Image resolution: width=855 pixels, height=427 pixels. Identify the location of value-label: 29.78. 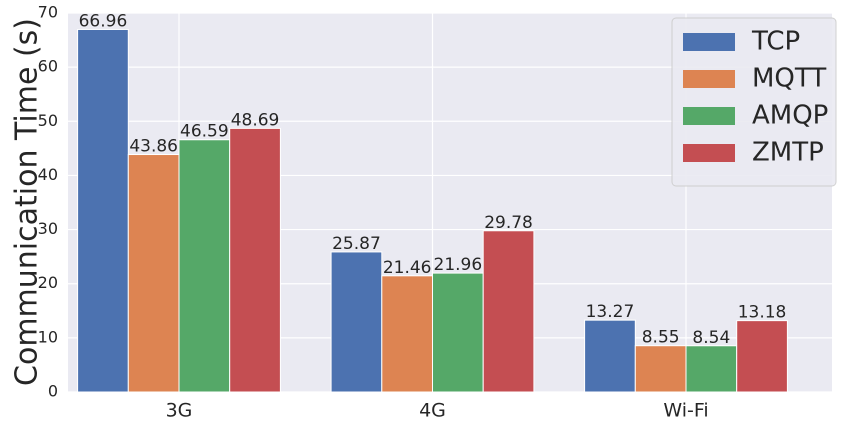
(508, 223).